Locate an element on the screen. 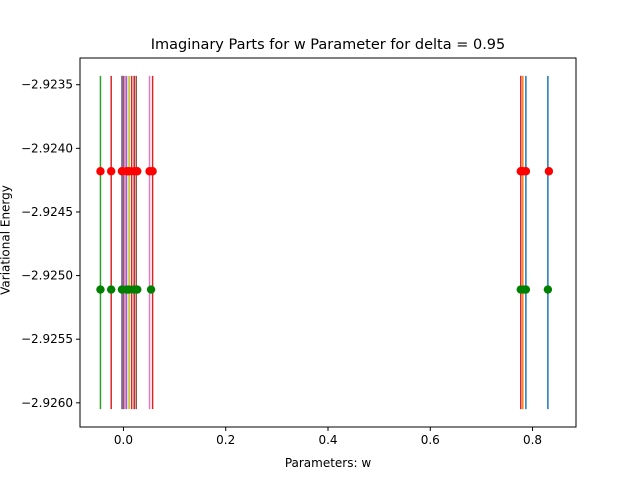 Image resolution: width=640 pixels, height=480 pixels. y-tick-label-1: −2.9255 is located at coordinates (47, 339).